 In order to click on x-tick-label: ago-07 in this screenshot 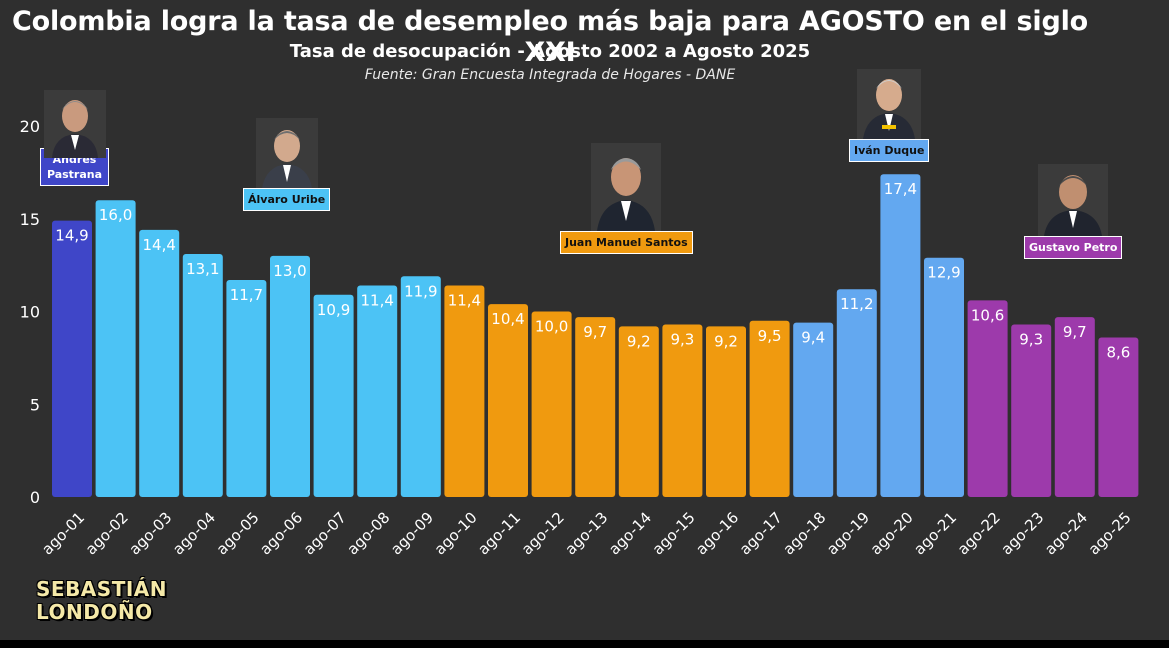, I will do `click(325, 534)`.